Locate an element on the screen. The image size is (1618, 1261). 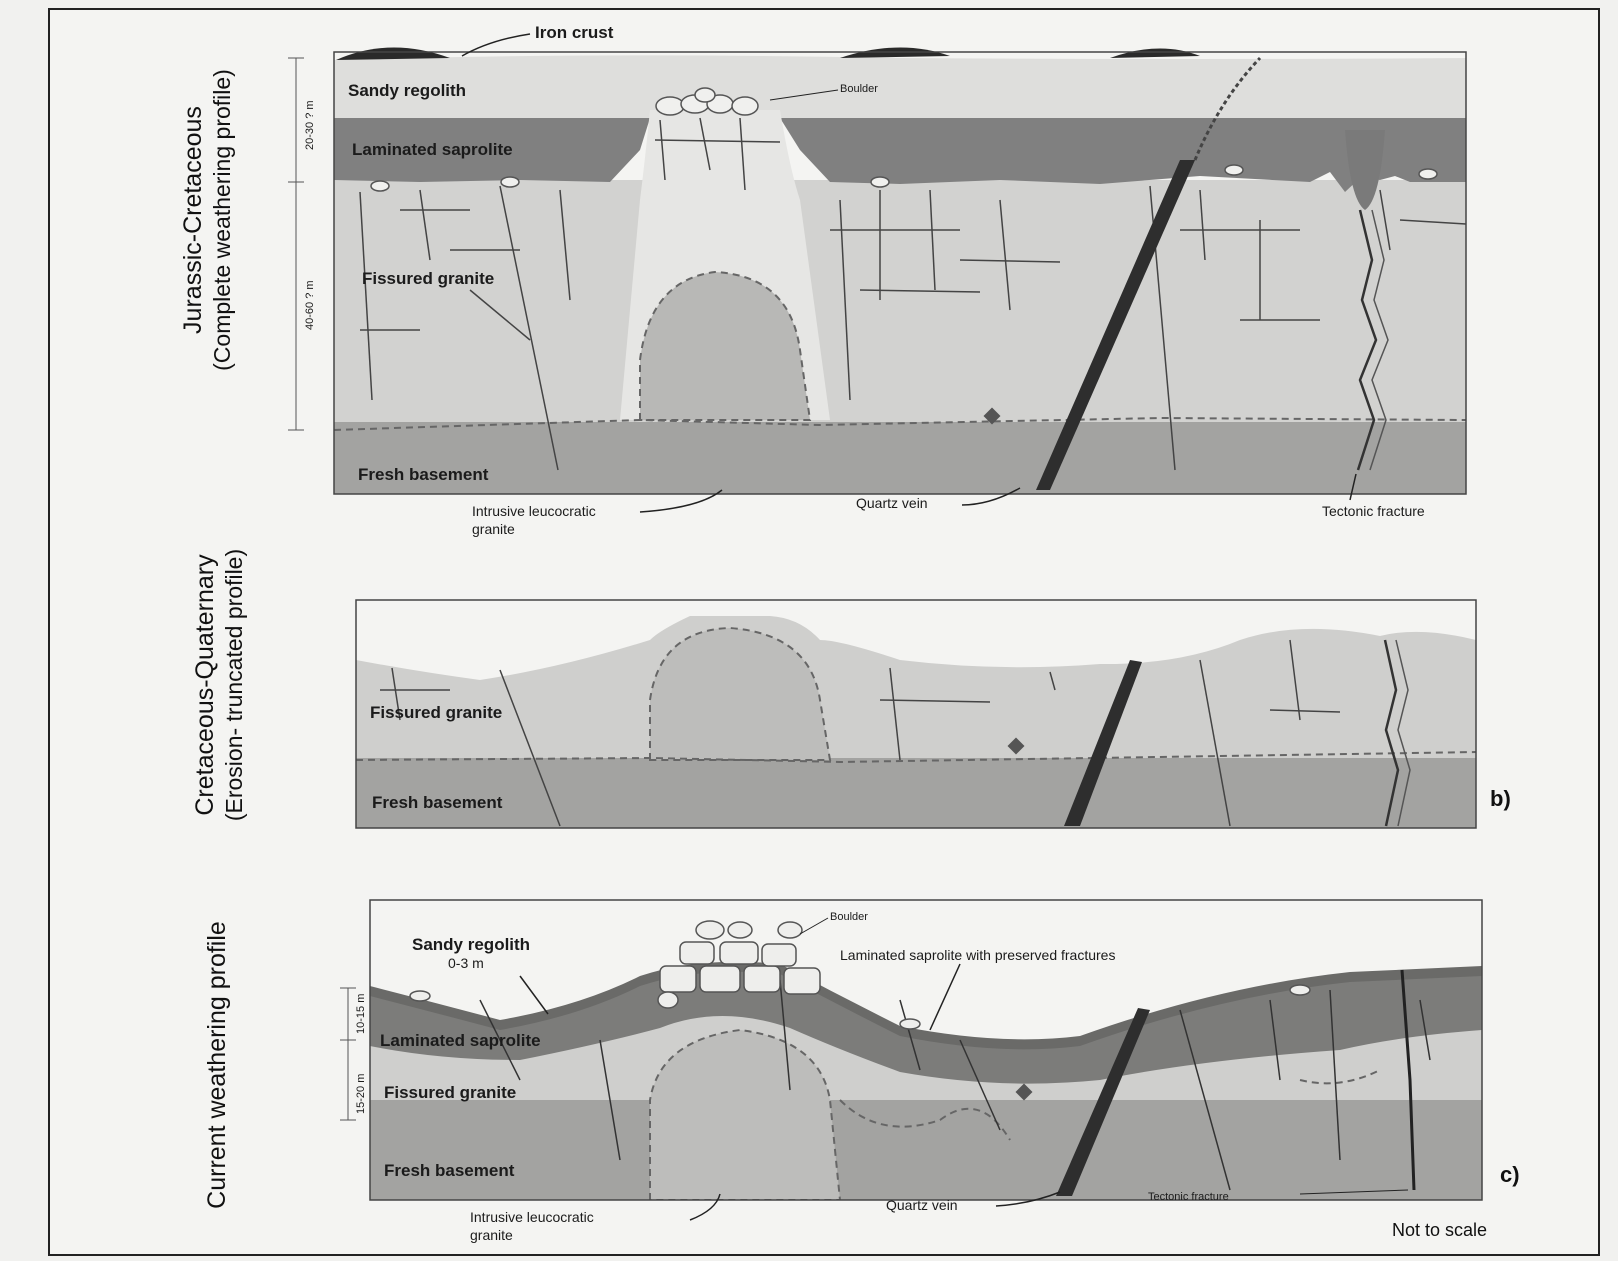
panel-a-label-fissured-granite: Fissured granite is located at coordinates (428, 278).